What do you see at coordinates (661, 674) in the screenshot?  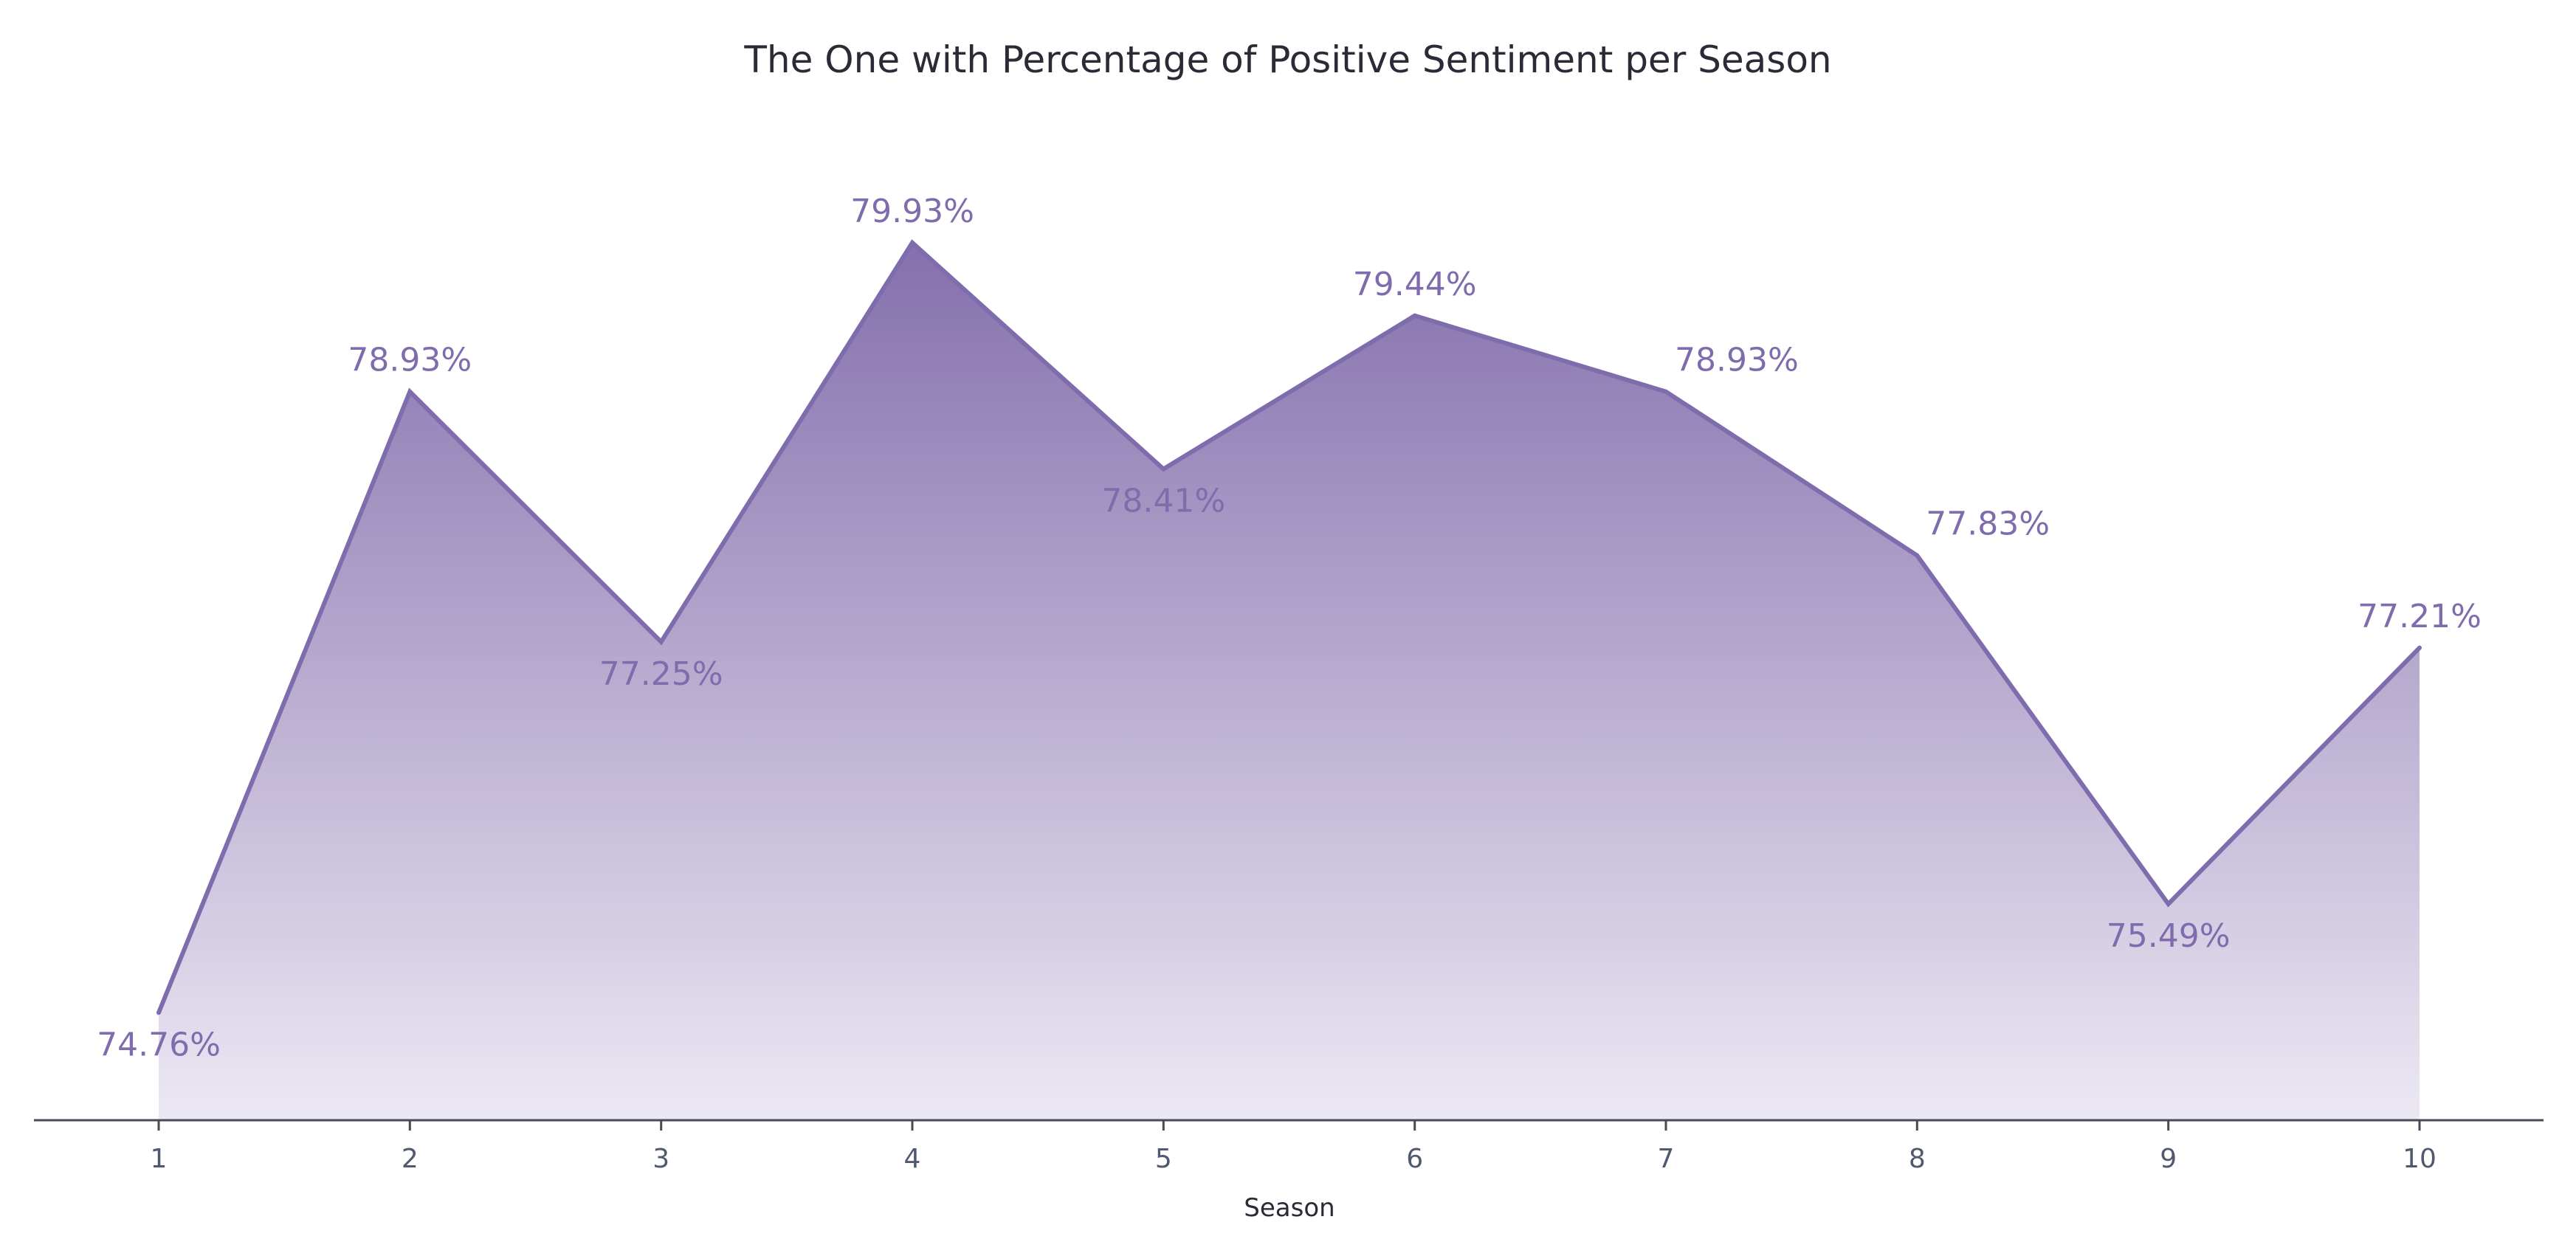 I see `data-label-season-3: 77.25%` at bounding box center [661, 674].